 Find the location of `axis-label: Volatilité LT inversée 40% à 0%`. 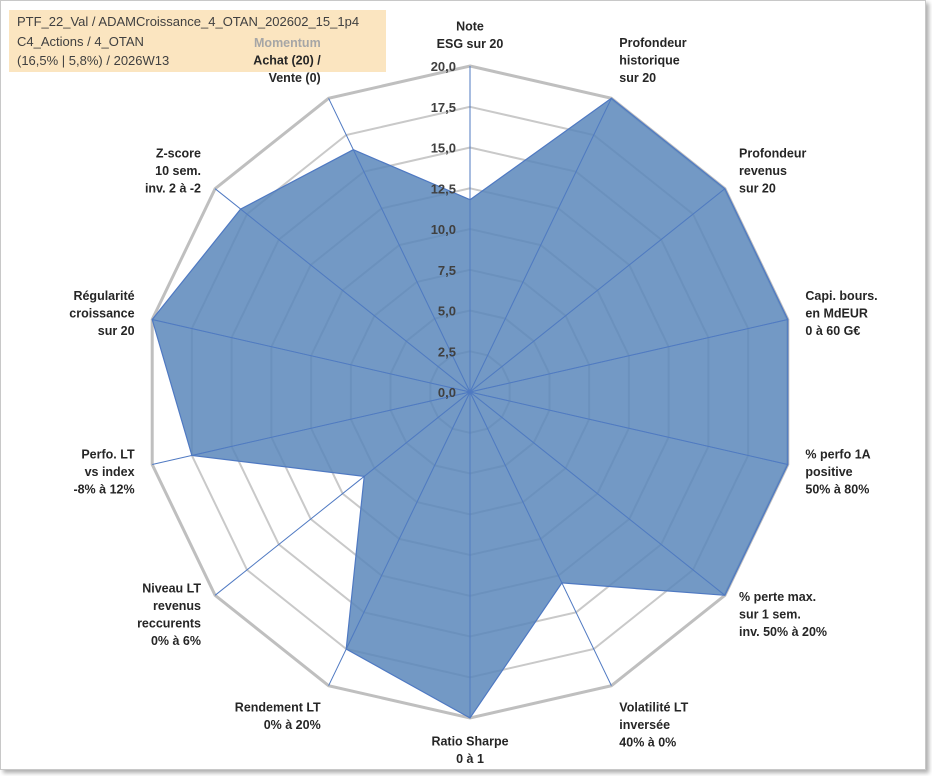

axis-label: Volatilité LT inversée 40% à 0% is located at coordinates (653, 724).